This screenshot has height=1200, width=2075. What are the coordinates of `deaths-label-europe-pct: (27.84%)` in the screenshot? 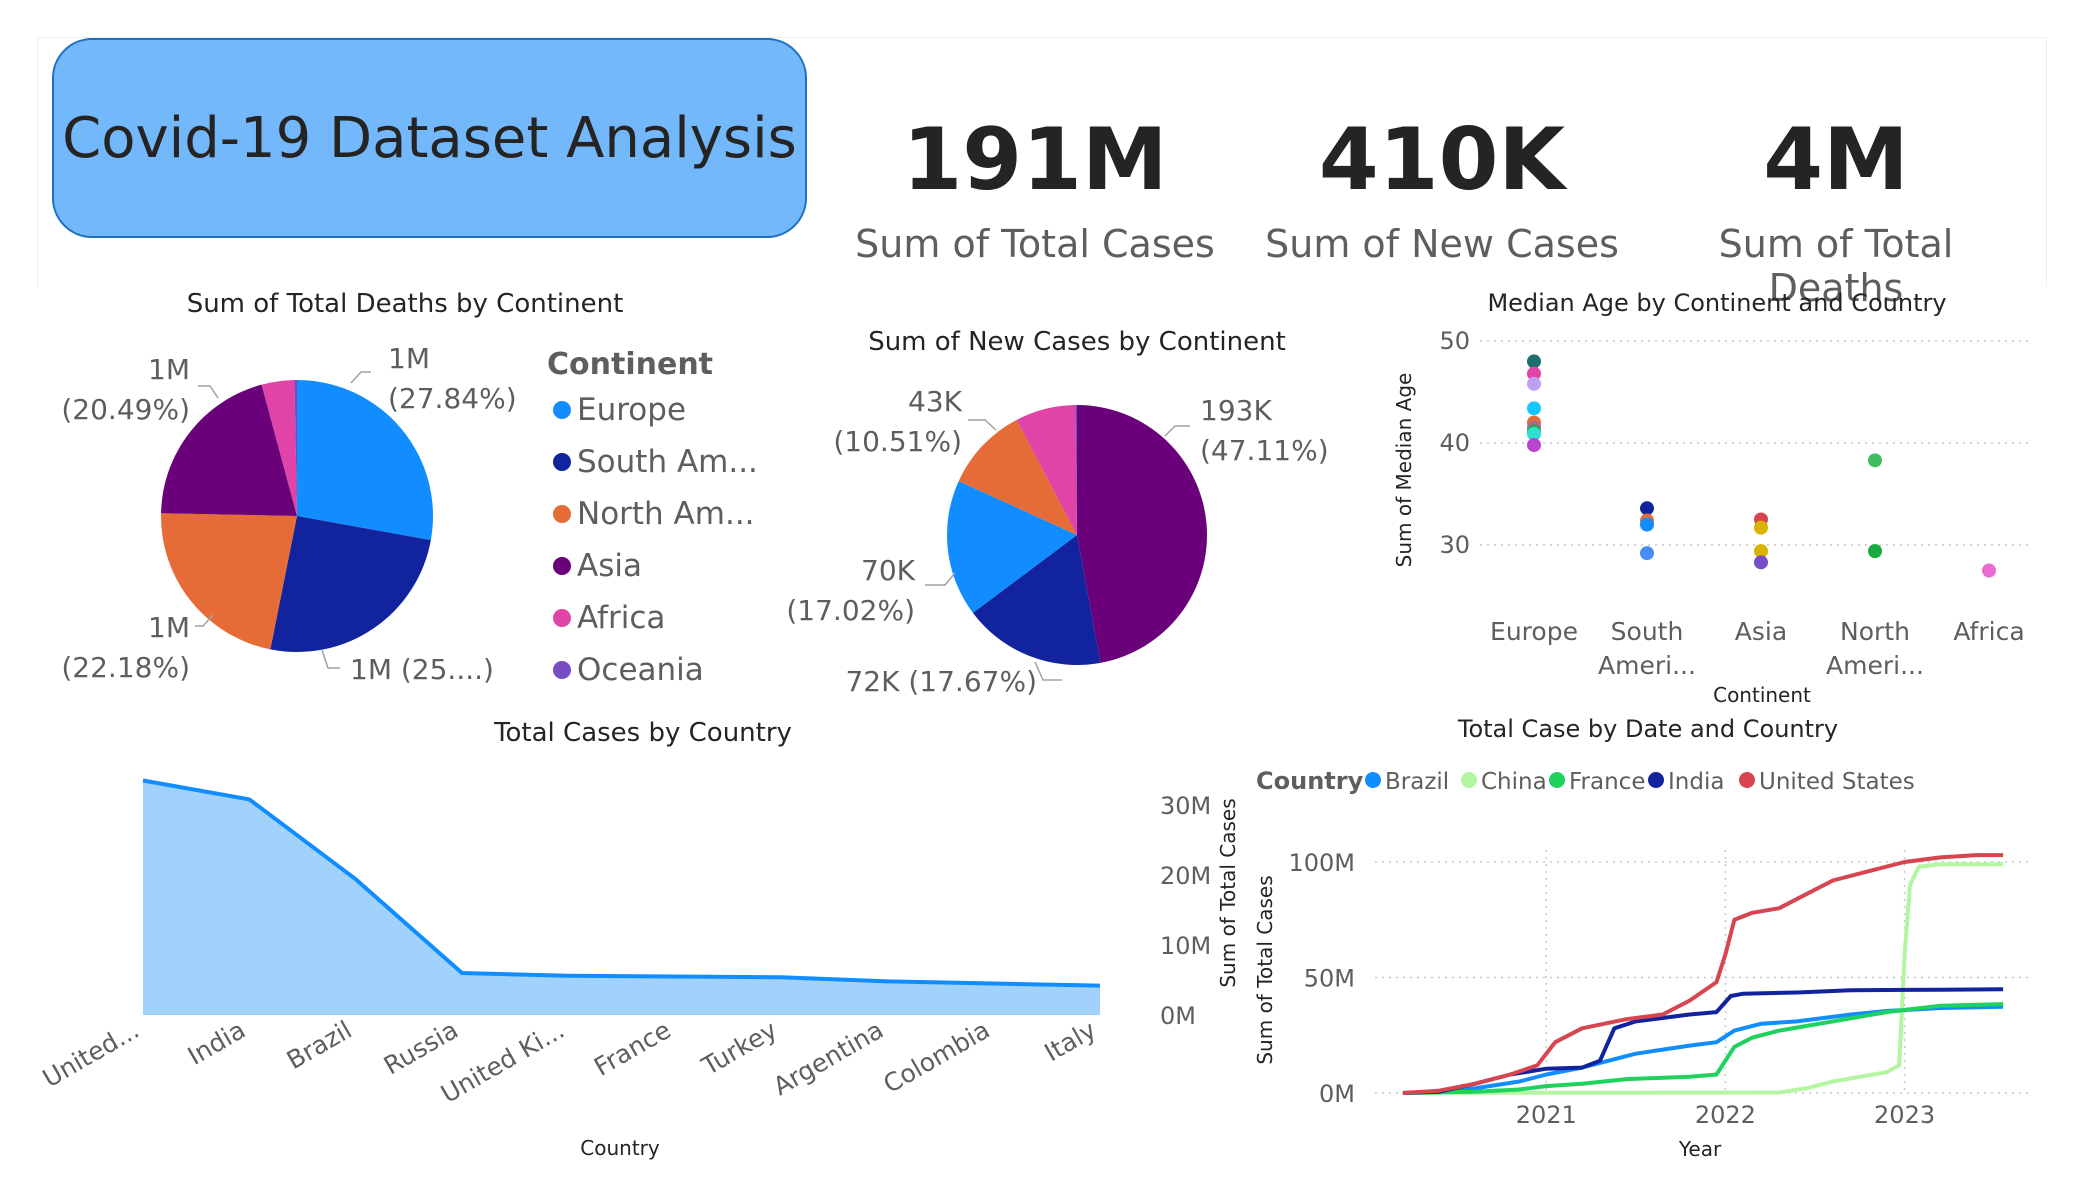 It's located at (452, 398).